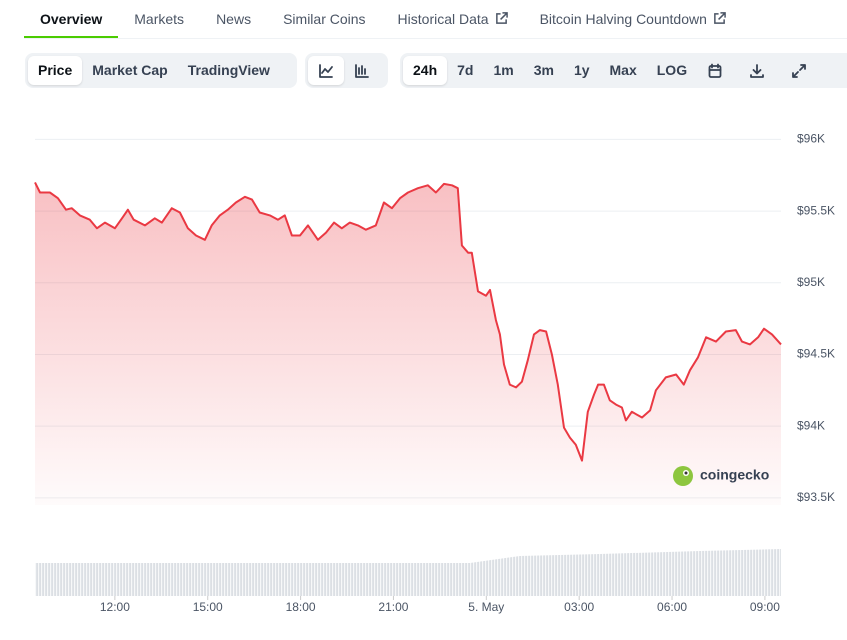  I want to click on tab: Historical Data, so click(453, 19).